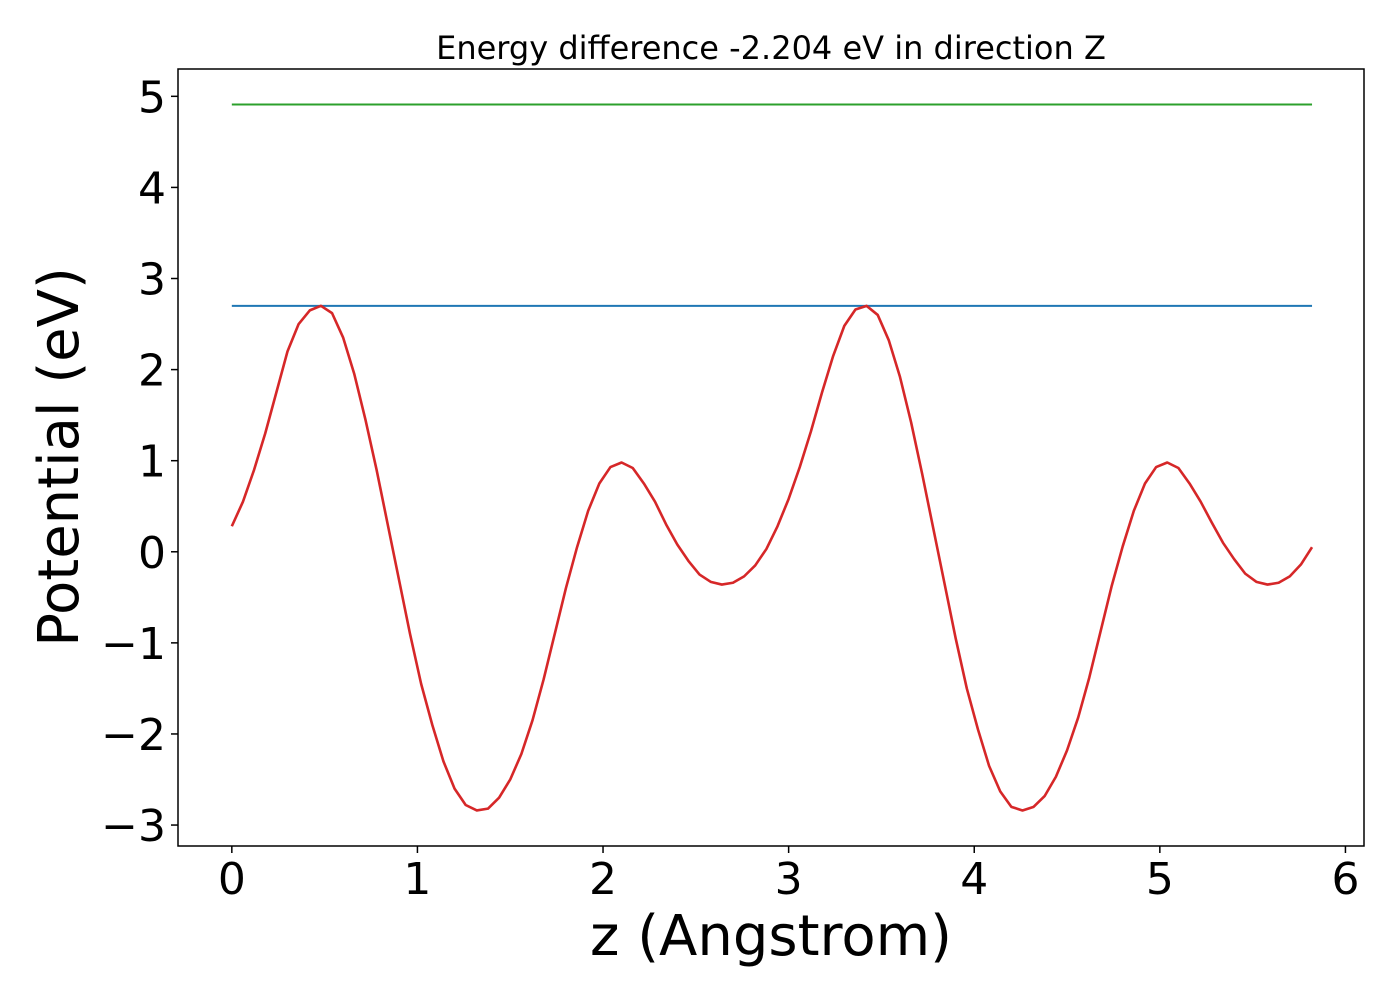 Image resolution: width=1400 pixels, height=1000 pixels. Describe the element at coordinates (133, 735) in the screenshot. I see `y-tick-label: −2` at that location.